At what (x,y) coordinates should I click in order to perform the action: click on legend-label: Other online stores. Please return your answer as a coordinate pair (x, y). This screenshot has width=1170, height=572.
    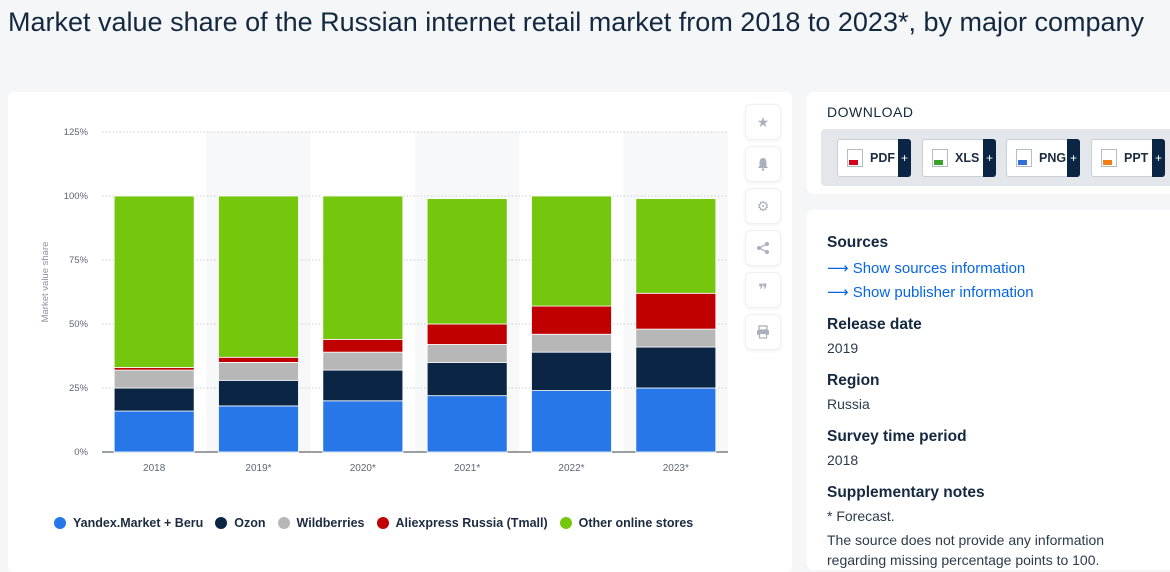
    Looking at the image, I should click on (636, 523).